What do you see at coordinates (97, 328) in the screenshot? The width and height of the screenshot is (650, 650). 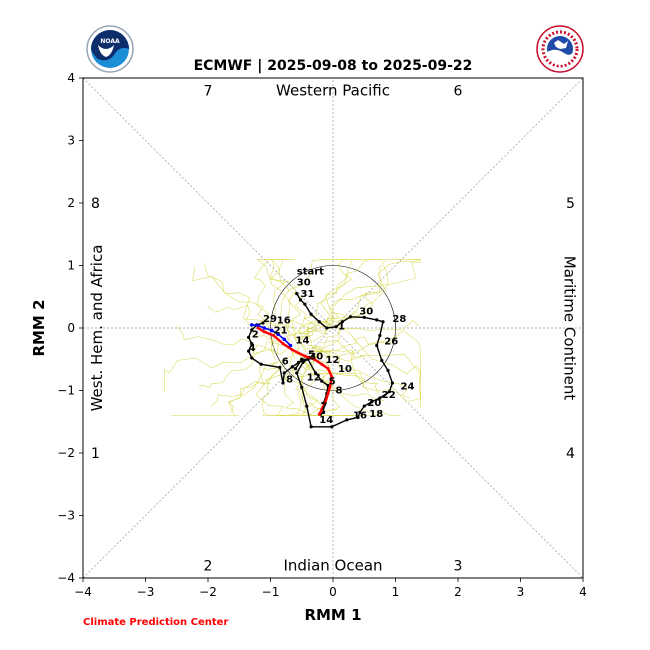 I see `region-label-left: West. Hem. and Africa` at bounding box center [97, 328].